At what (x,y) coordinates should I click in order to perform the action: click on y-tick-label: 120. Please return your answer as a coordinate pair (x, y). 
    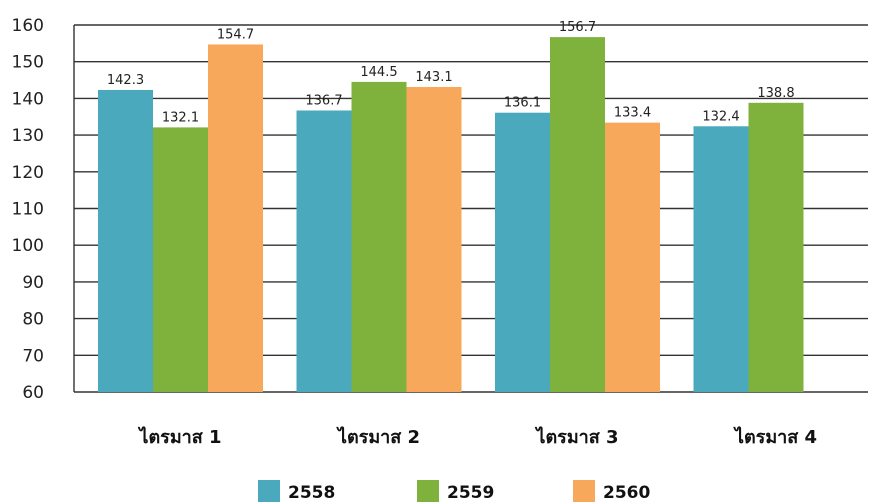
    Looking at the image, I should click on (28, 173).